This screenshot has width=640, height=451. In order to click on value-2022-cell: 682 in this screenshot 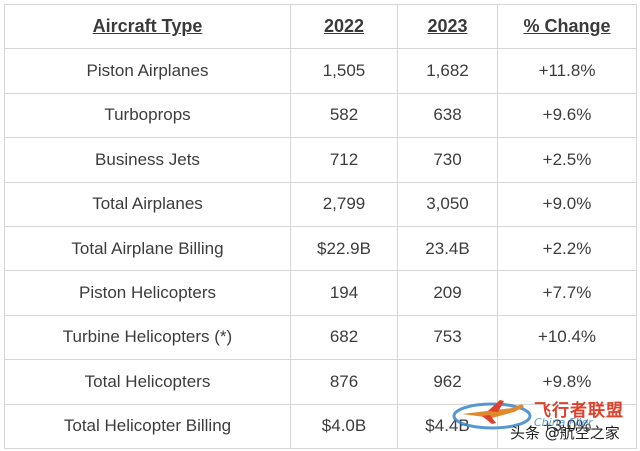, I will do `click(344, 337)`.